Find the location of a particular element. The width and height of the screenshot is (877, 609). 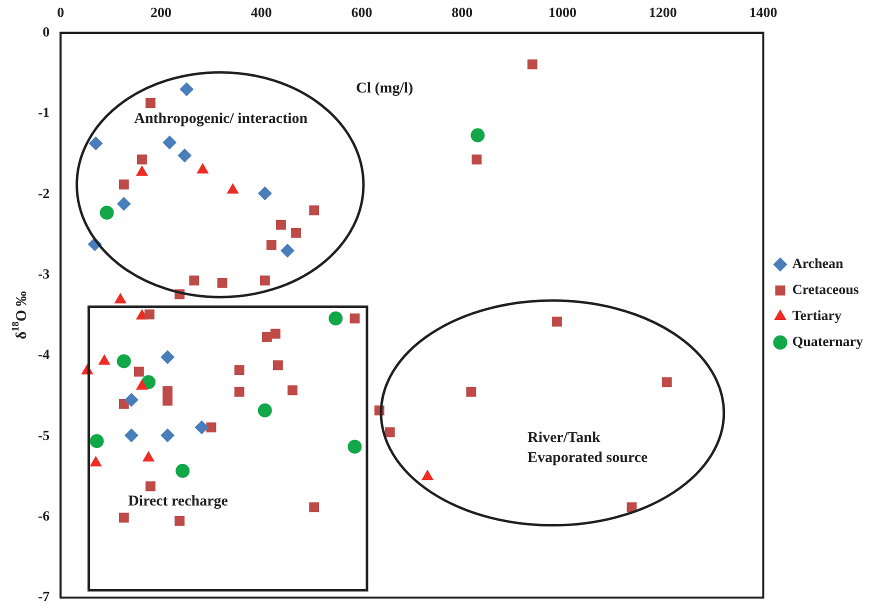

y-tick-label: 0 is located at coordinates (46, 32).